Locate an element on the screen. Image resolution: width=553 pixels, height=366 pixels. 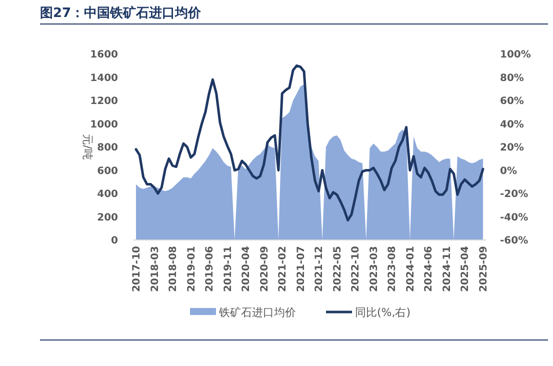
y-axis-title: 元/吨 is located at coordinates (87, 147).